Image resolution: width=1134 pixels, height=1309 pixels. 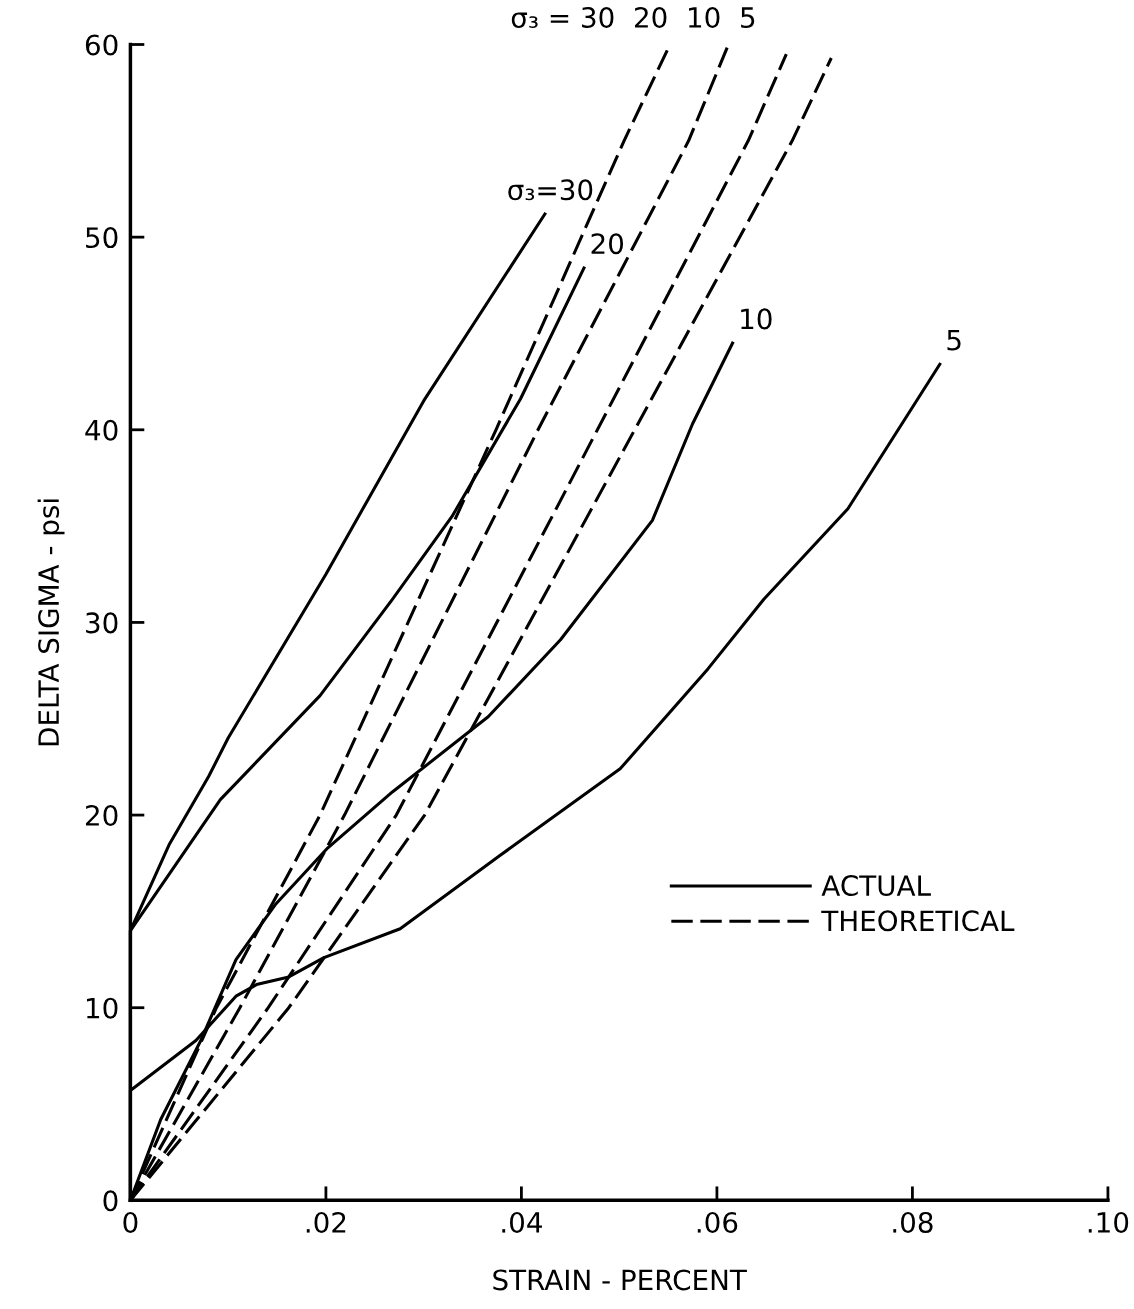 What do you see at coordinates (522, 1222) in the screenshot?
I see `x-tick-label: .04` at bounding box center [522, 1222].